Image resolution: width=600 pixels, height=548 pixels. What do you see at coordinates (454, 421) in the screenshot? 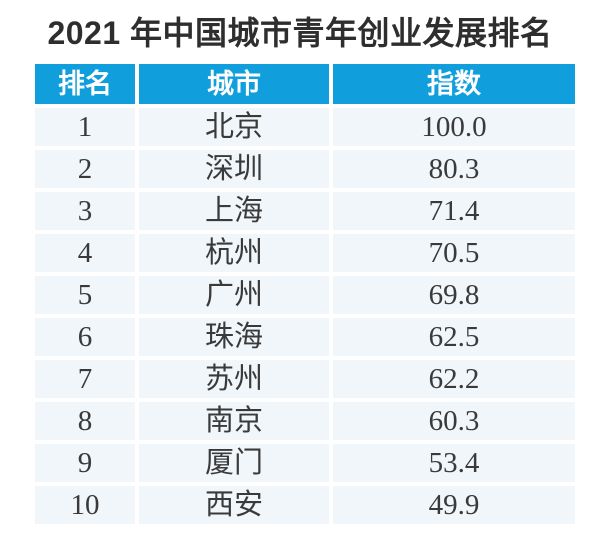
I see `index-cell: 60.3` at bounding box center [454, 421].